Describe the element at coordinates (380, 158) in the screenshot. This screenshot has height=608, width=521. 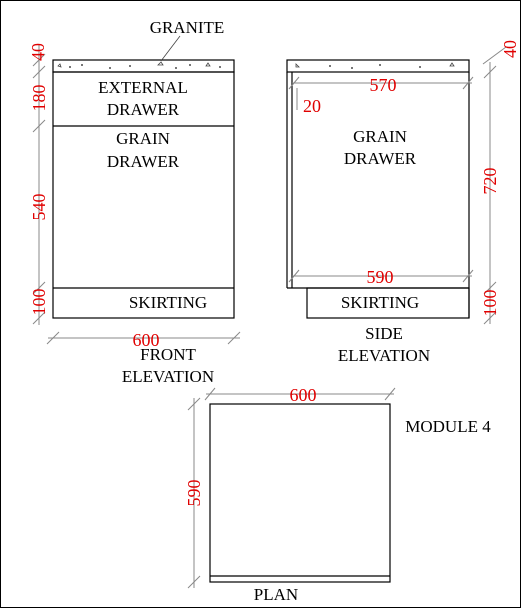
I see `side-grain-drawer-label-2: DRAWER` at that location.